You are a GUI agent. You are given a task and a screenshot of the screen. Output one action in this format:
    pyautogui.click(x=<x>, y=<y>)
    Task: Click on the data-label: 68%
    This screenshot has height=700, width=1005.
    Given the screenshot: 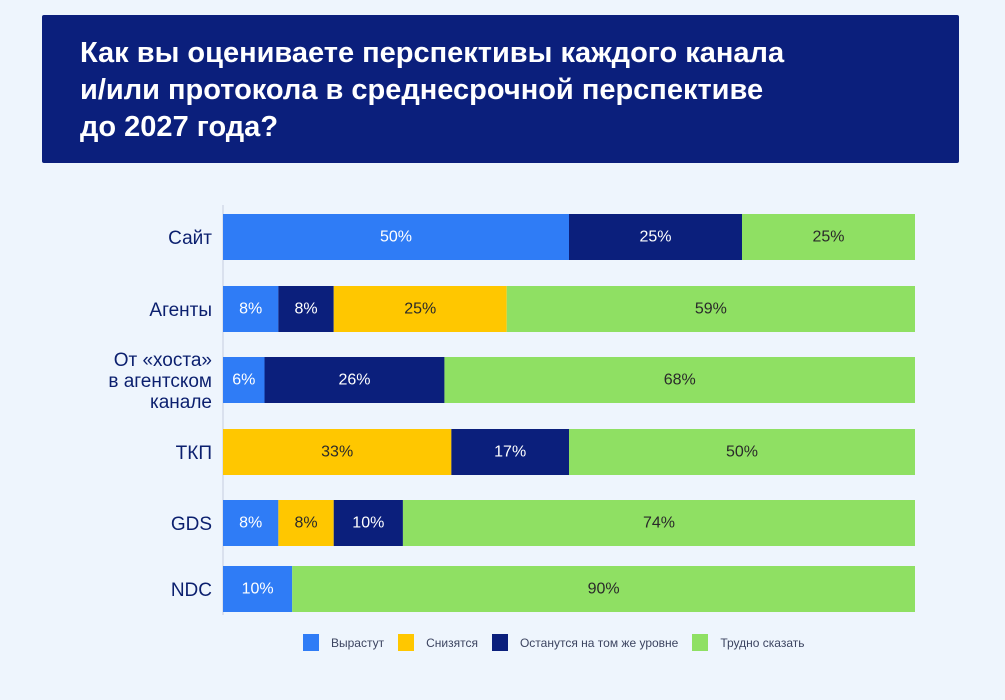 What is the action you would take?
    pyautogui.click(x=680, y=380)
    